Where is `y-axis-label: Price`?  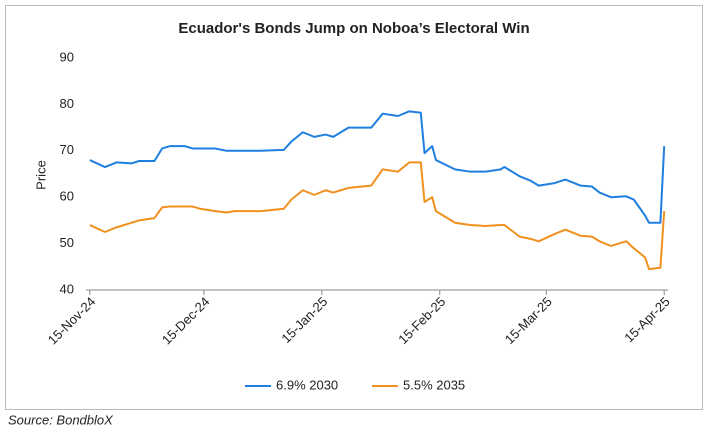 y-axis-label: Price is located at coordinates (40, 175).